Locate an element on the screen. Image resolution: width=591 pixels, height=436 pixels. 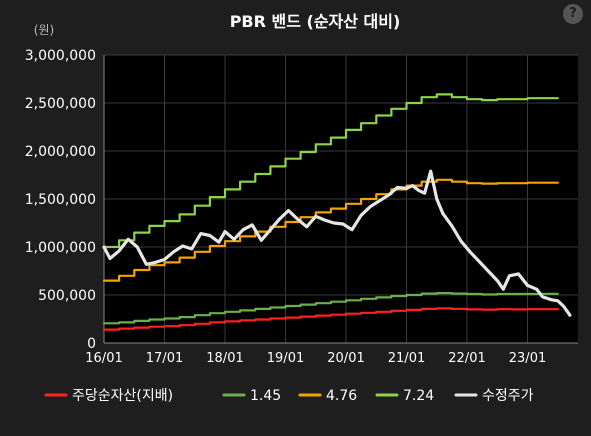
x-tick-label: 22/01 is located at coordinates (466, 358).